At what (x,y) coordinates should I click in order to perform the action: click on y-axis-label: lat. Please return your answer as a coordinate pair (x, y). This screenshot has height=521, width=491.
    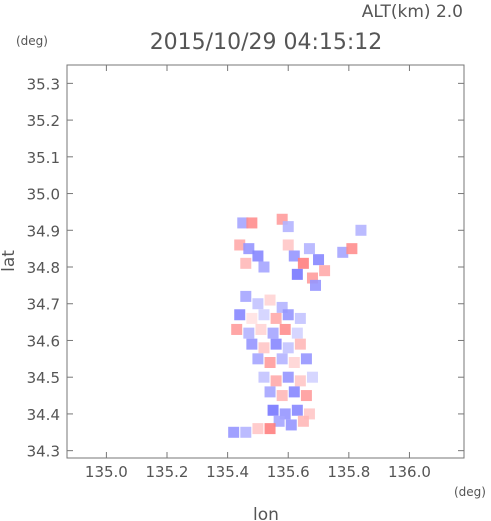
    Looking at the image, I should click on (9, 261).